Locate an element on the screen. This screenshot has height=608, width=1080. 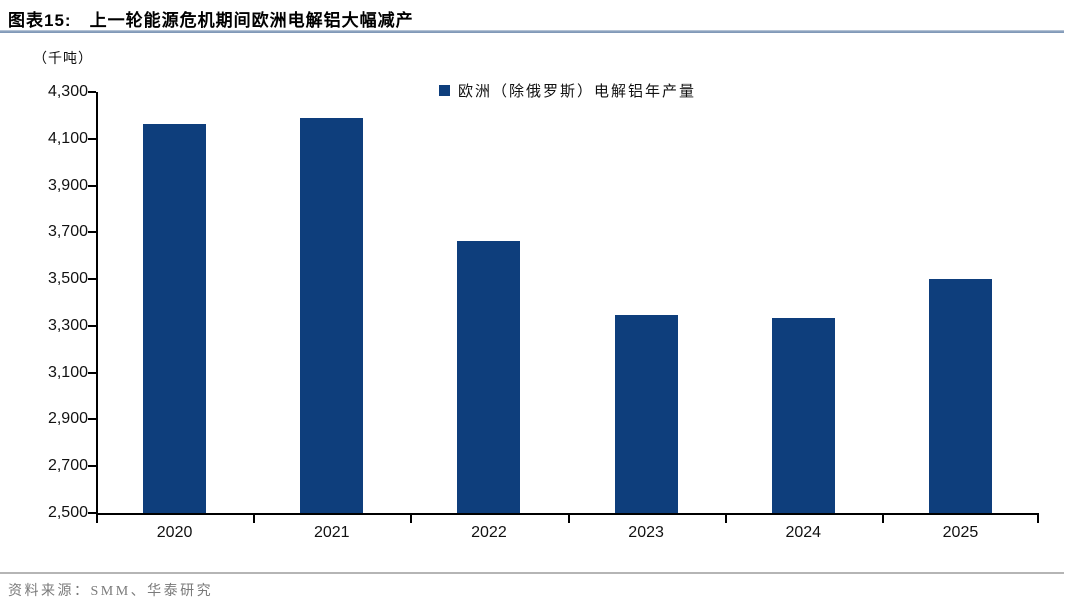
legend-square-icon is located at coordinates (444, 90).